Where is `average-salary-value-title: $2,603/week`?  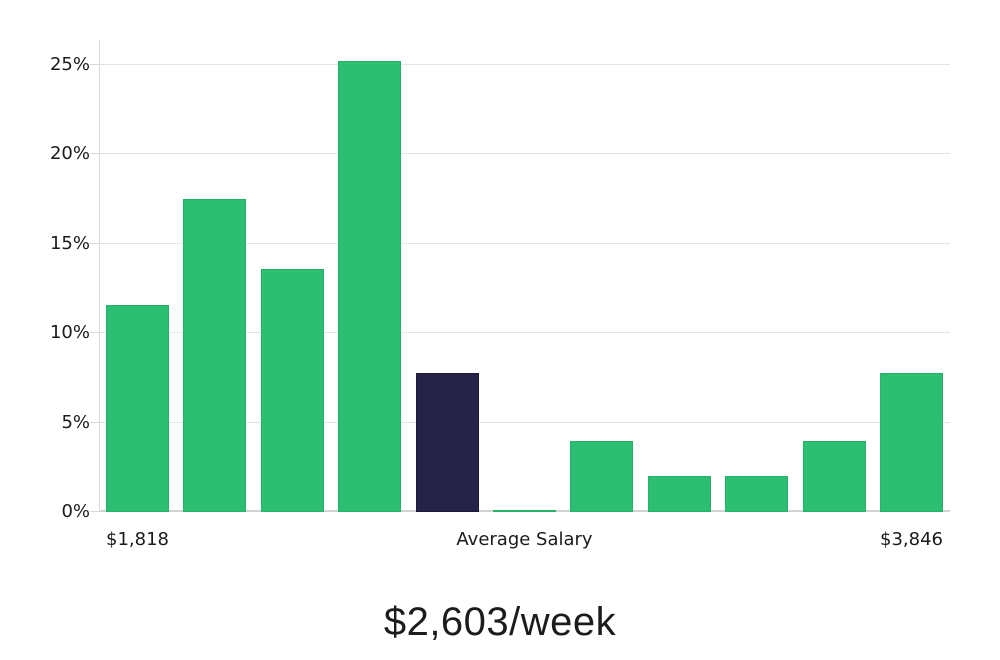
average-salary-value-title: $2,603/week is located at coordinates (500, 622).